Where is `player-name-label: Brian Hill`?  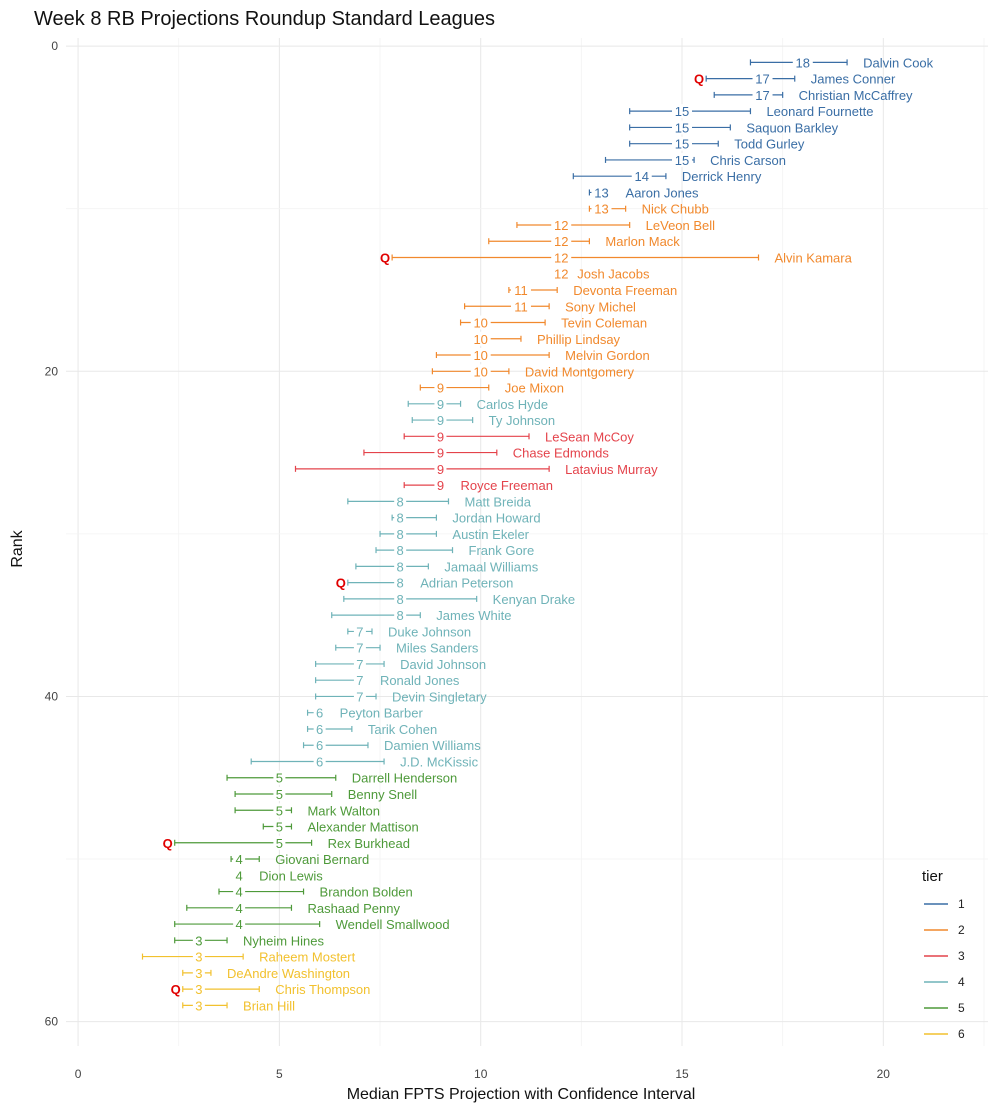
player-name-label: Brian Hill is located at coordinates (269, 1005).